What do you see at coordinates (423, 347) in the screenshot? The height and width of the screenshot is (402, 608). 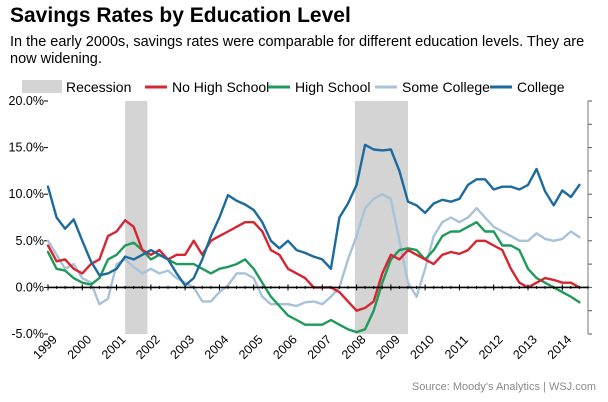 I see `x-tick-label: 2010` at bounding box center [423, 347].